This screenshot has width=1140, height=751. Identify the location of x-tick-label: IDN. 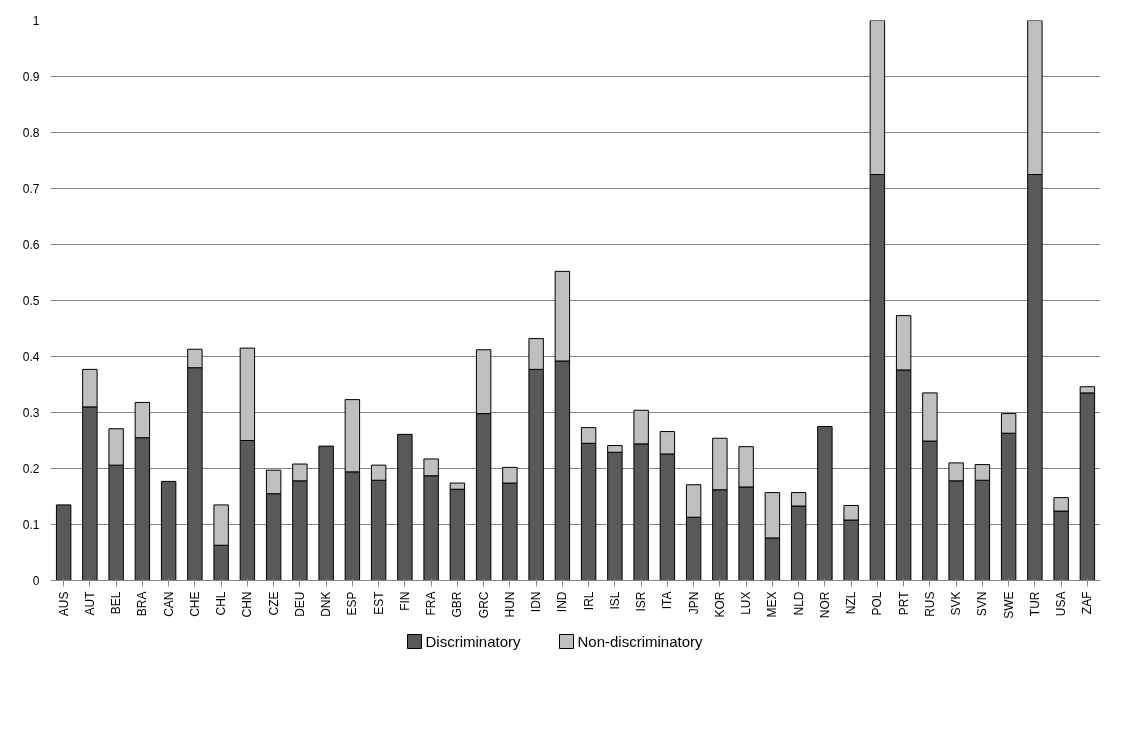
(536, 602).